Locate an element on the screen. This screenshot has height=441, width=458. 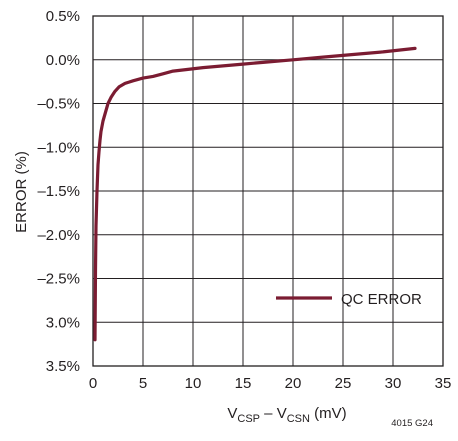
x-tick-label: 20 is located at coordinates (293, 383).